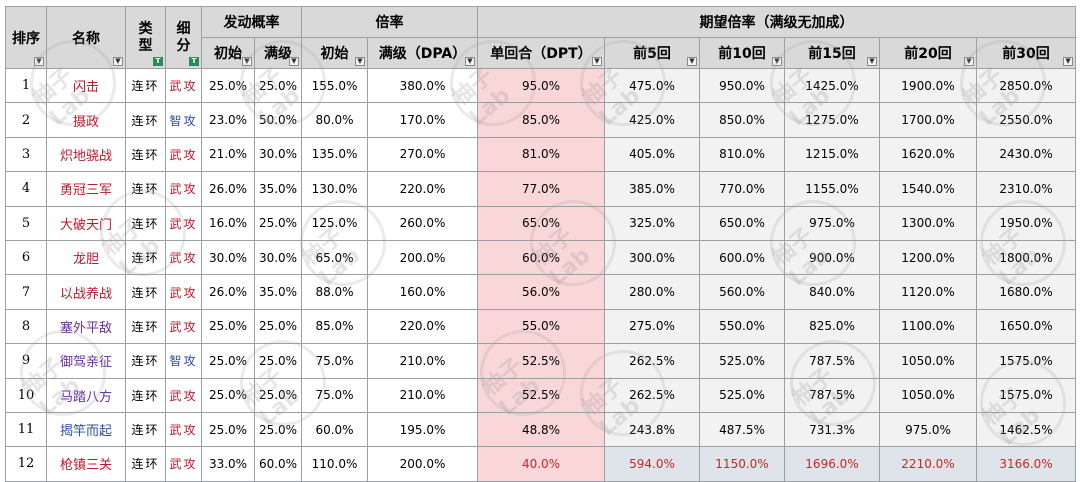  Describe the element at coordinates (1026, 464) in the screenshot. I see `cell-r30: 3166.0%` at that location.